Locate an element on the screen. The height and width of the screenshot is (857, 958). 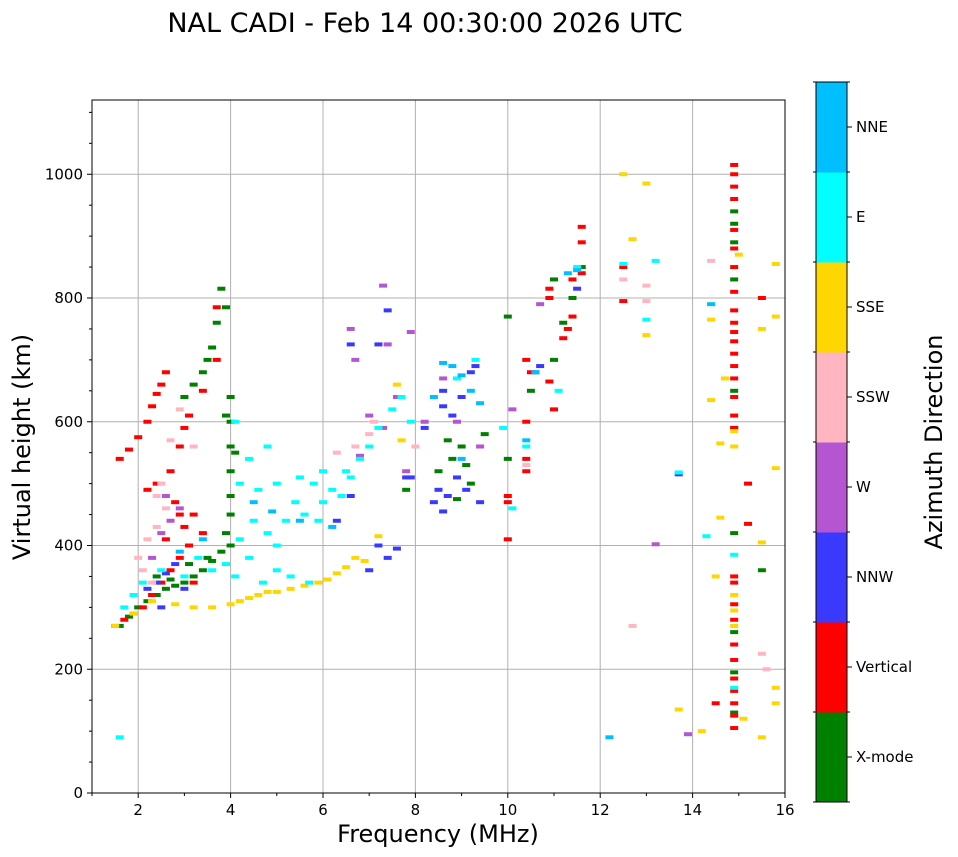
colorbar-swatch is located at coordinates (831, 397).